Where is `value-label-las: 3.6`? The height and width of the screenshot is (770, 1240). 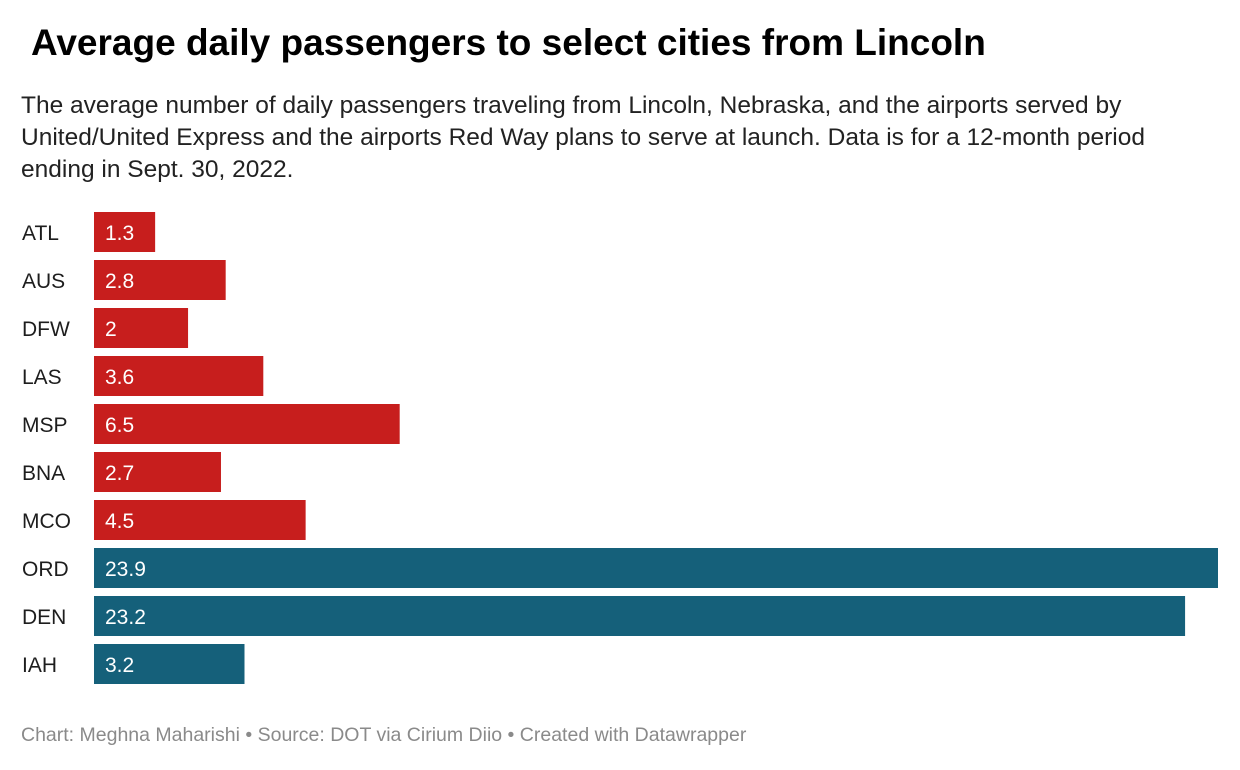
value-label-las: 3.6 is located at coordinates (119, 377).